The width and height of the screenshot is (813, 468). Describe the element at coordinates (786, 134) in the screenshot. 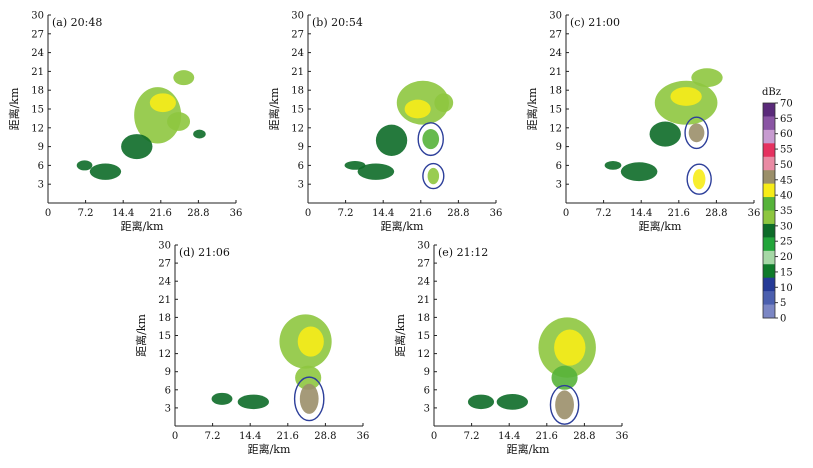

I see `colorbar-tick-label: 60` at that location.